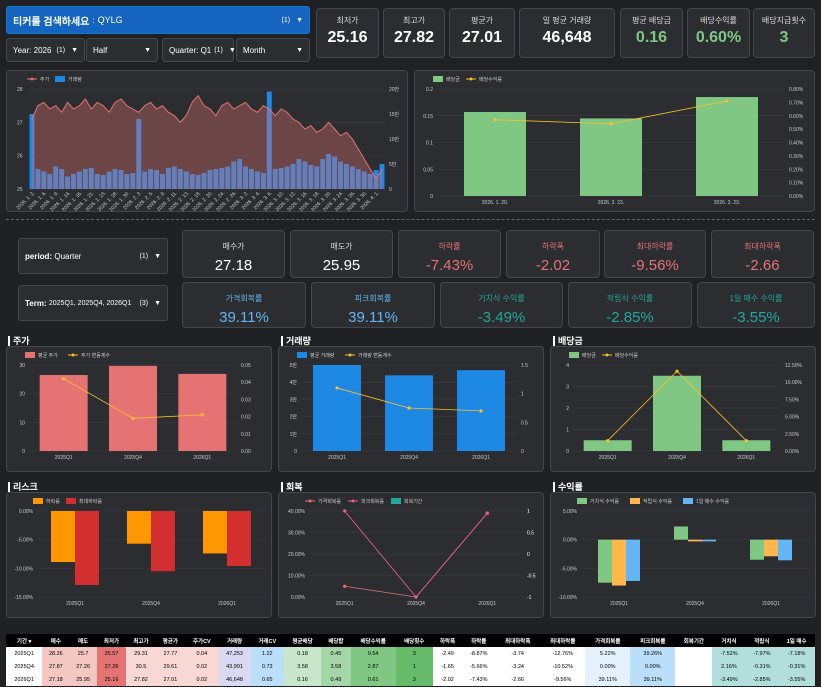 The width and height of the screenshot is (821, 687). I want to click on y-tick: 26, so click(20, 157).